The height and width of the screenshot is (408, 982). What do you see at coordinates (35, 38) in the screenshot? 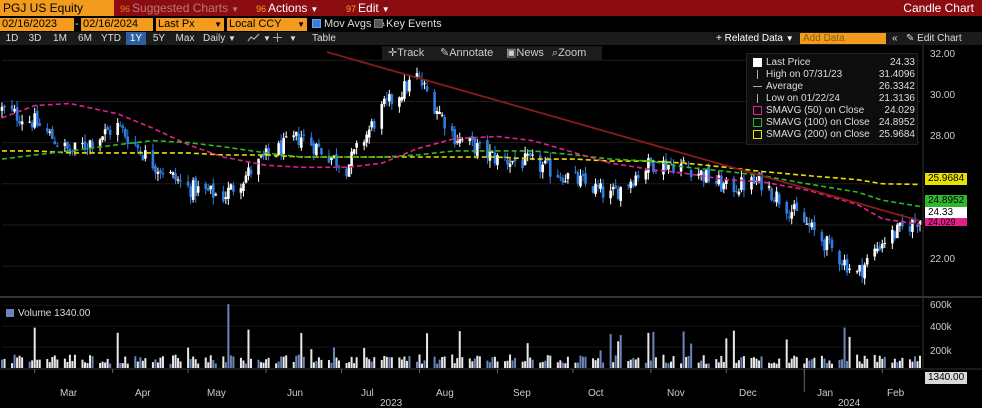
I see `period-3d: 3D` at bounding box center [35, 38].